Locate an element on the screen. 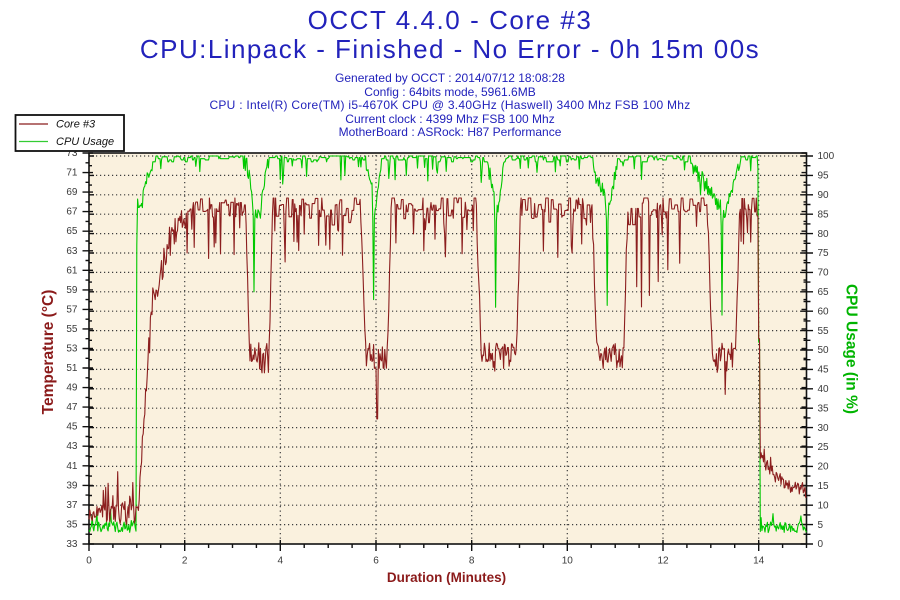 Image resolution: width=900 pixels, height=600 pixels. svg-text: 6 is located at coordinates (376, 561).